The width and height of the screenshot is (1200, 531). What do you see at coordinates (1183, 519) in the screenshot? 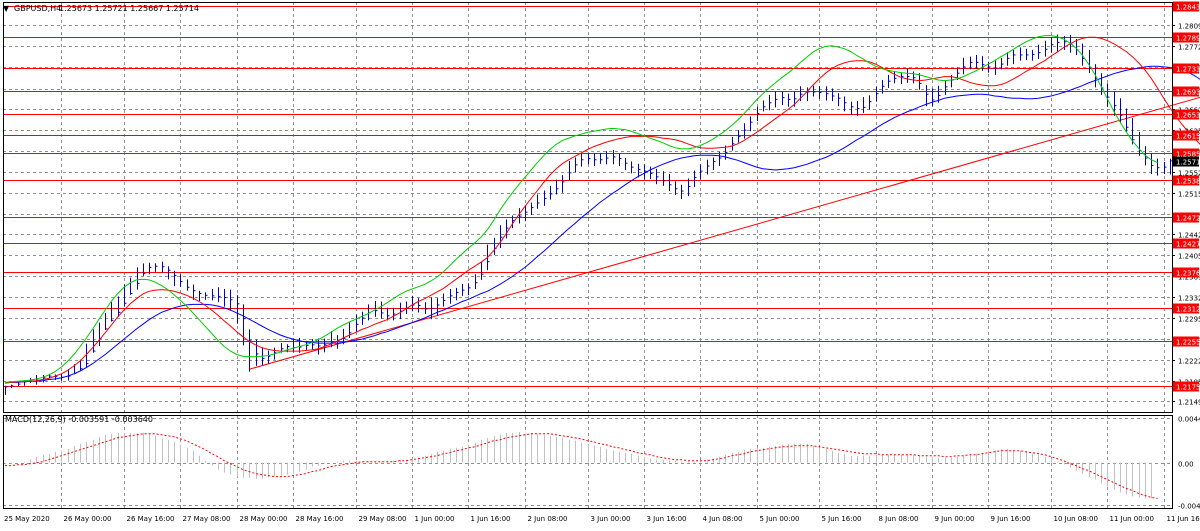
I see `time-tick-label: 11 Jun 16:00` at bounding box center [1183, 519].